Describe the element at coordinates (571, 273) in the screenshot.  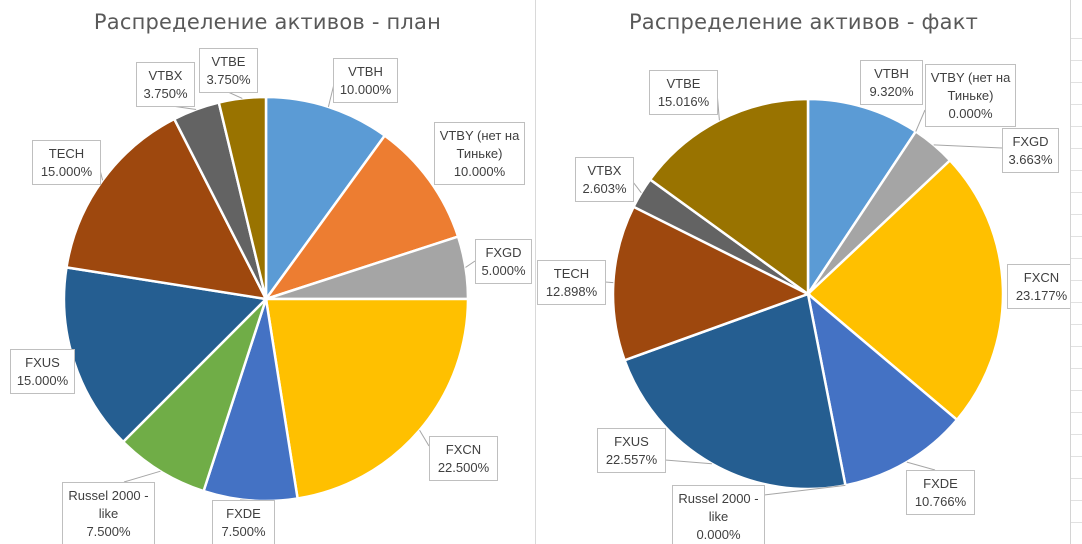
I see `fact-label-name: TECH` at that location.